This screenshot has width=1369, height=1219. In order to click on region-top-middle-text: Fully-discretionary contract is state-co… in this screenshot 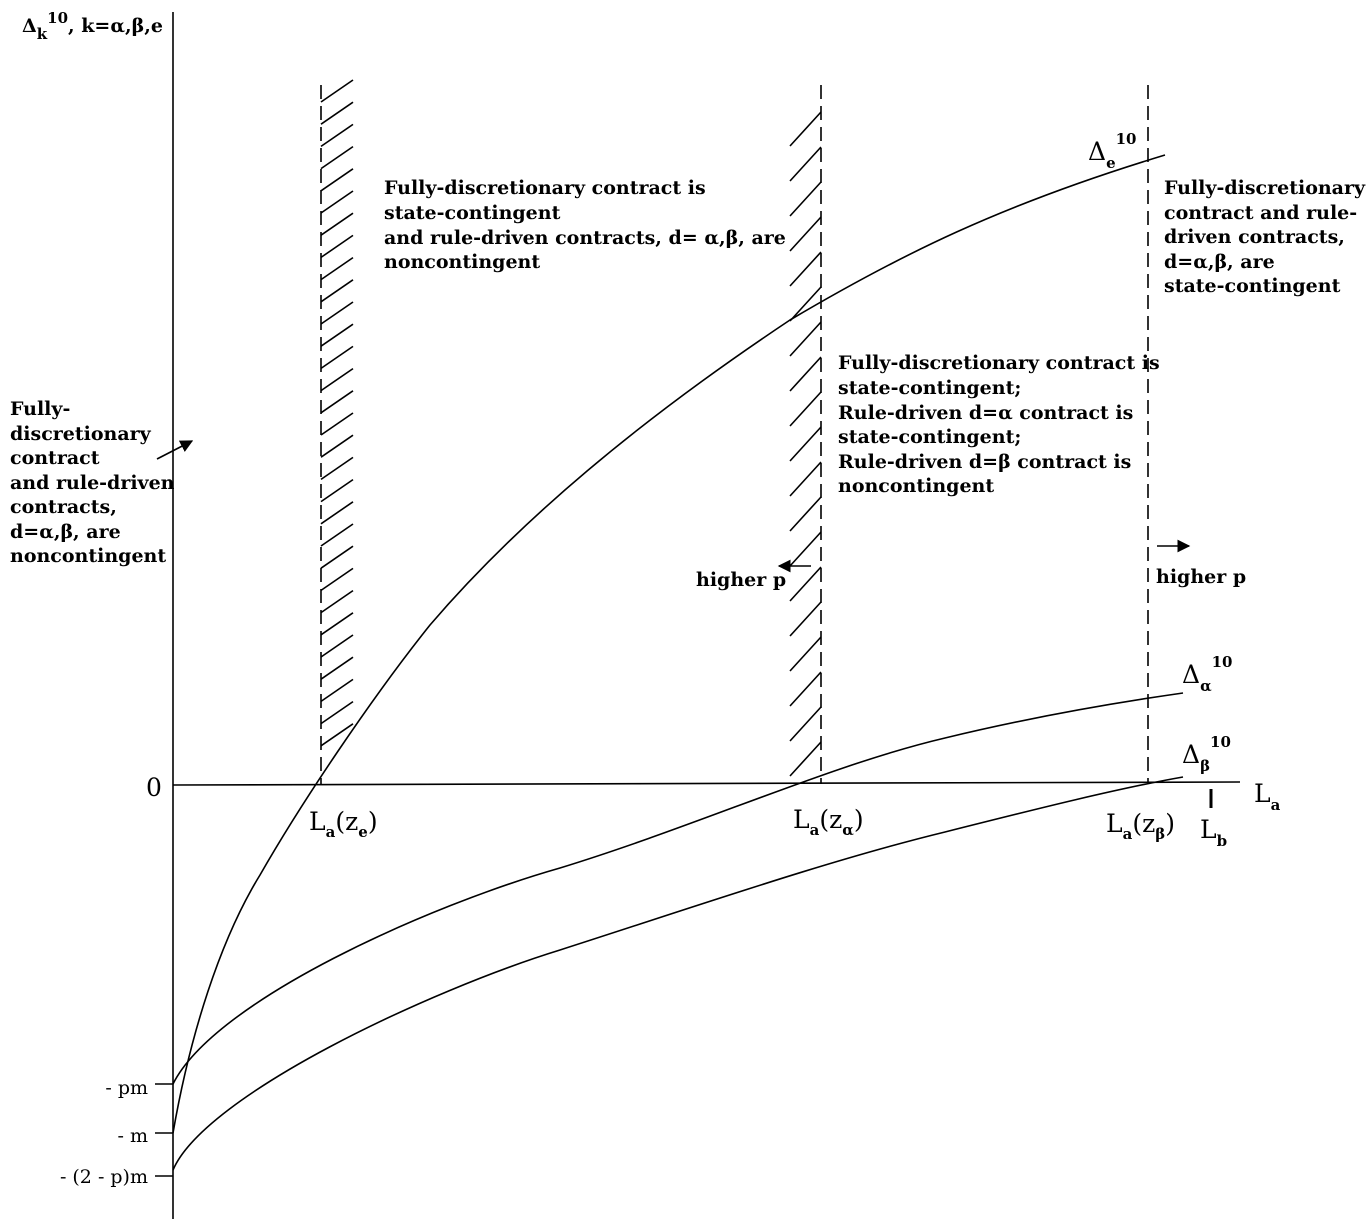, I will do `click(585, 225)`.